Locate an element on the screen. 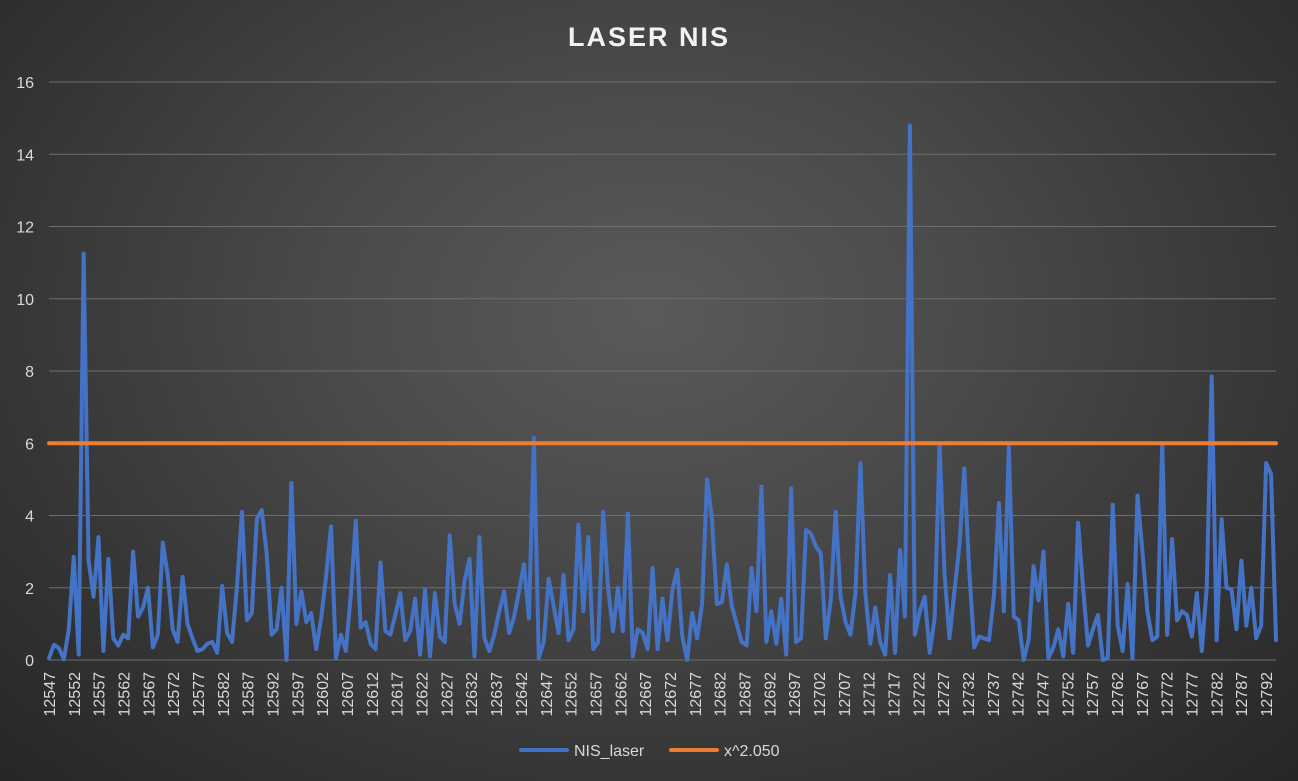 The width and height of the screenshot is (1298, 781). x-tick-label: 12552 is located at coordinates (75, 694).